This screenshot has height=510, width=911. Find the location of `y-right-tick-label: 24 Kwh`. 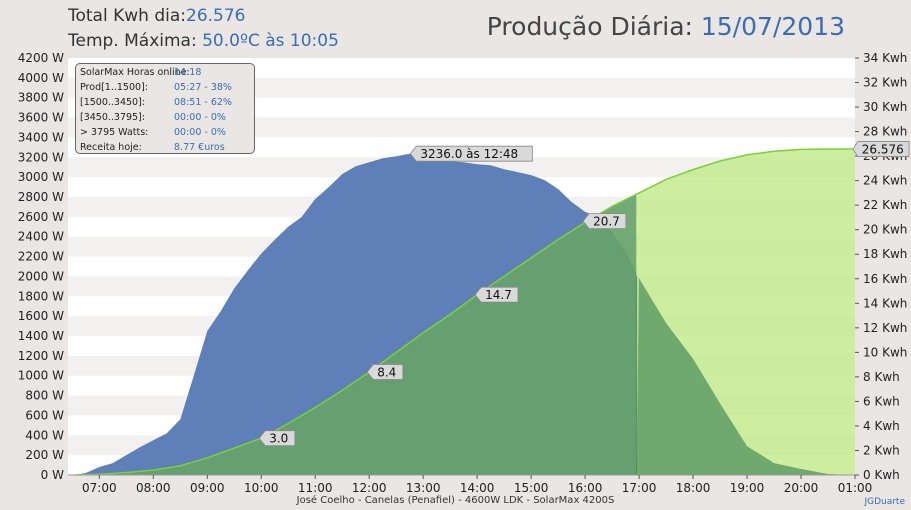

y-right-tick-label: 24 Kwh is located at coordinates (885, 181).